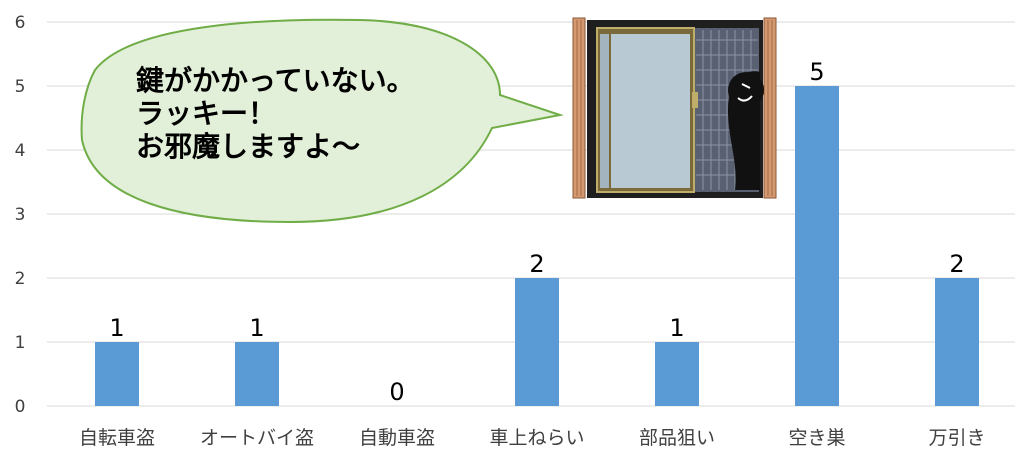  What do you see at coordinates (396, 392) in the screenshot?
I see `data-label: 0` at bounding box center [396, 392].